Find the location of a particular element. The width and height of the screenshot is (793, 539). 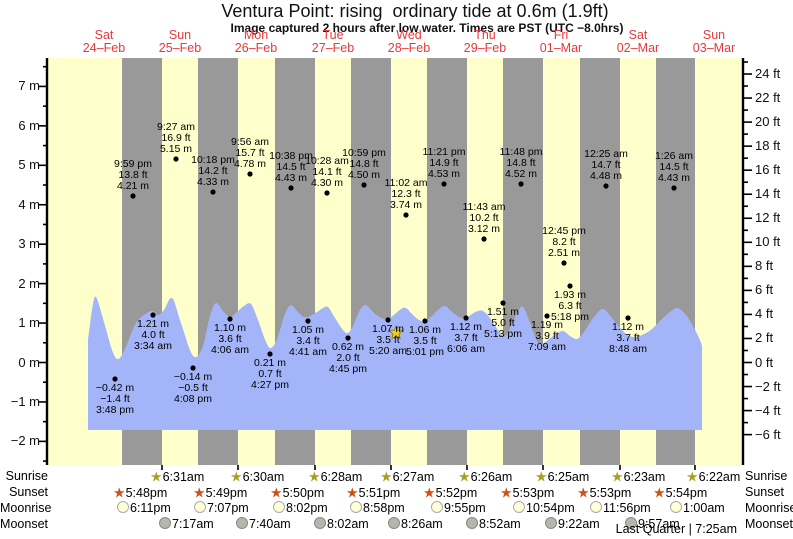

high-tide-annotation: 11:21 pm 14.9 ft 4.53 m is located at coordinates (444, 163).